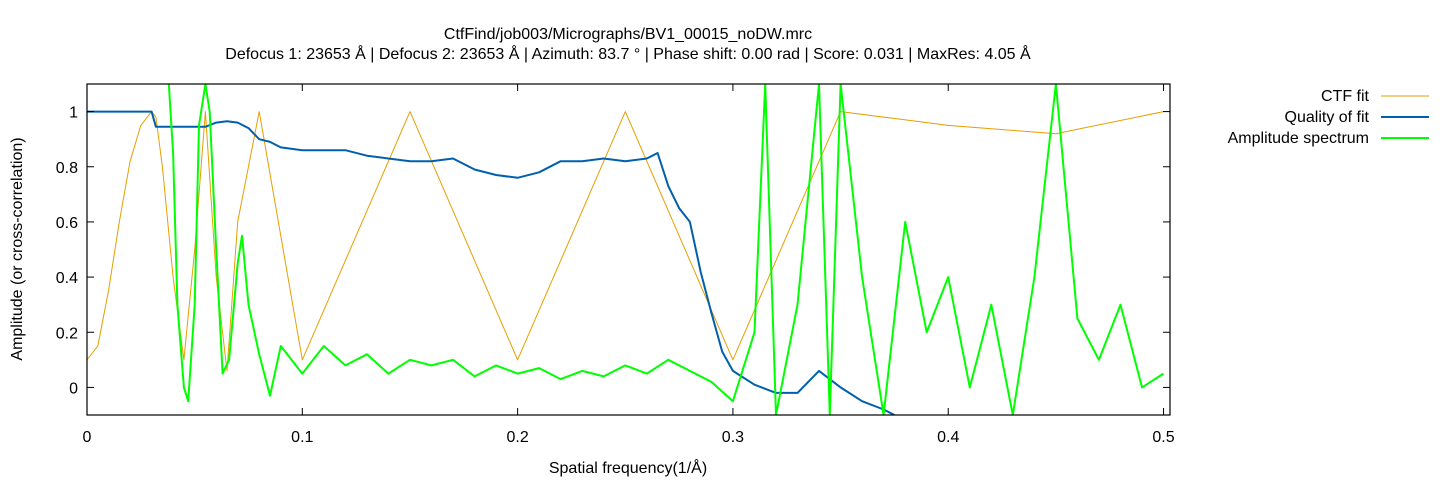  I want to click on x-tick-label-1: 0.1, so click(302, 437).